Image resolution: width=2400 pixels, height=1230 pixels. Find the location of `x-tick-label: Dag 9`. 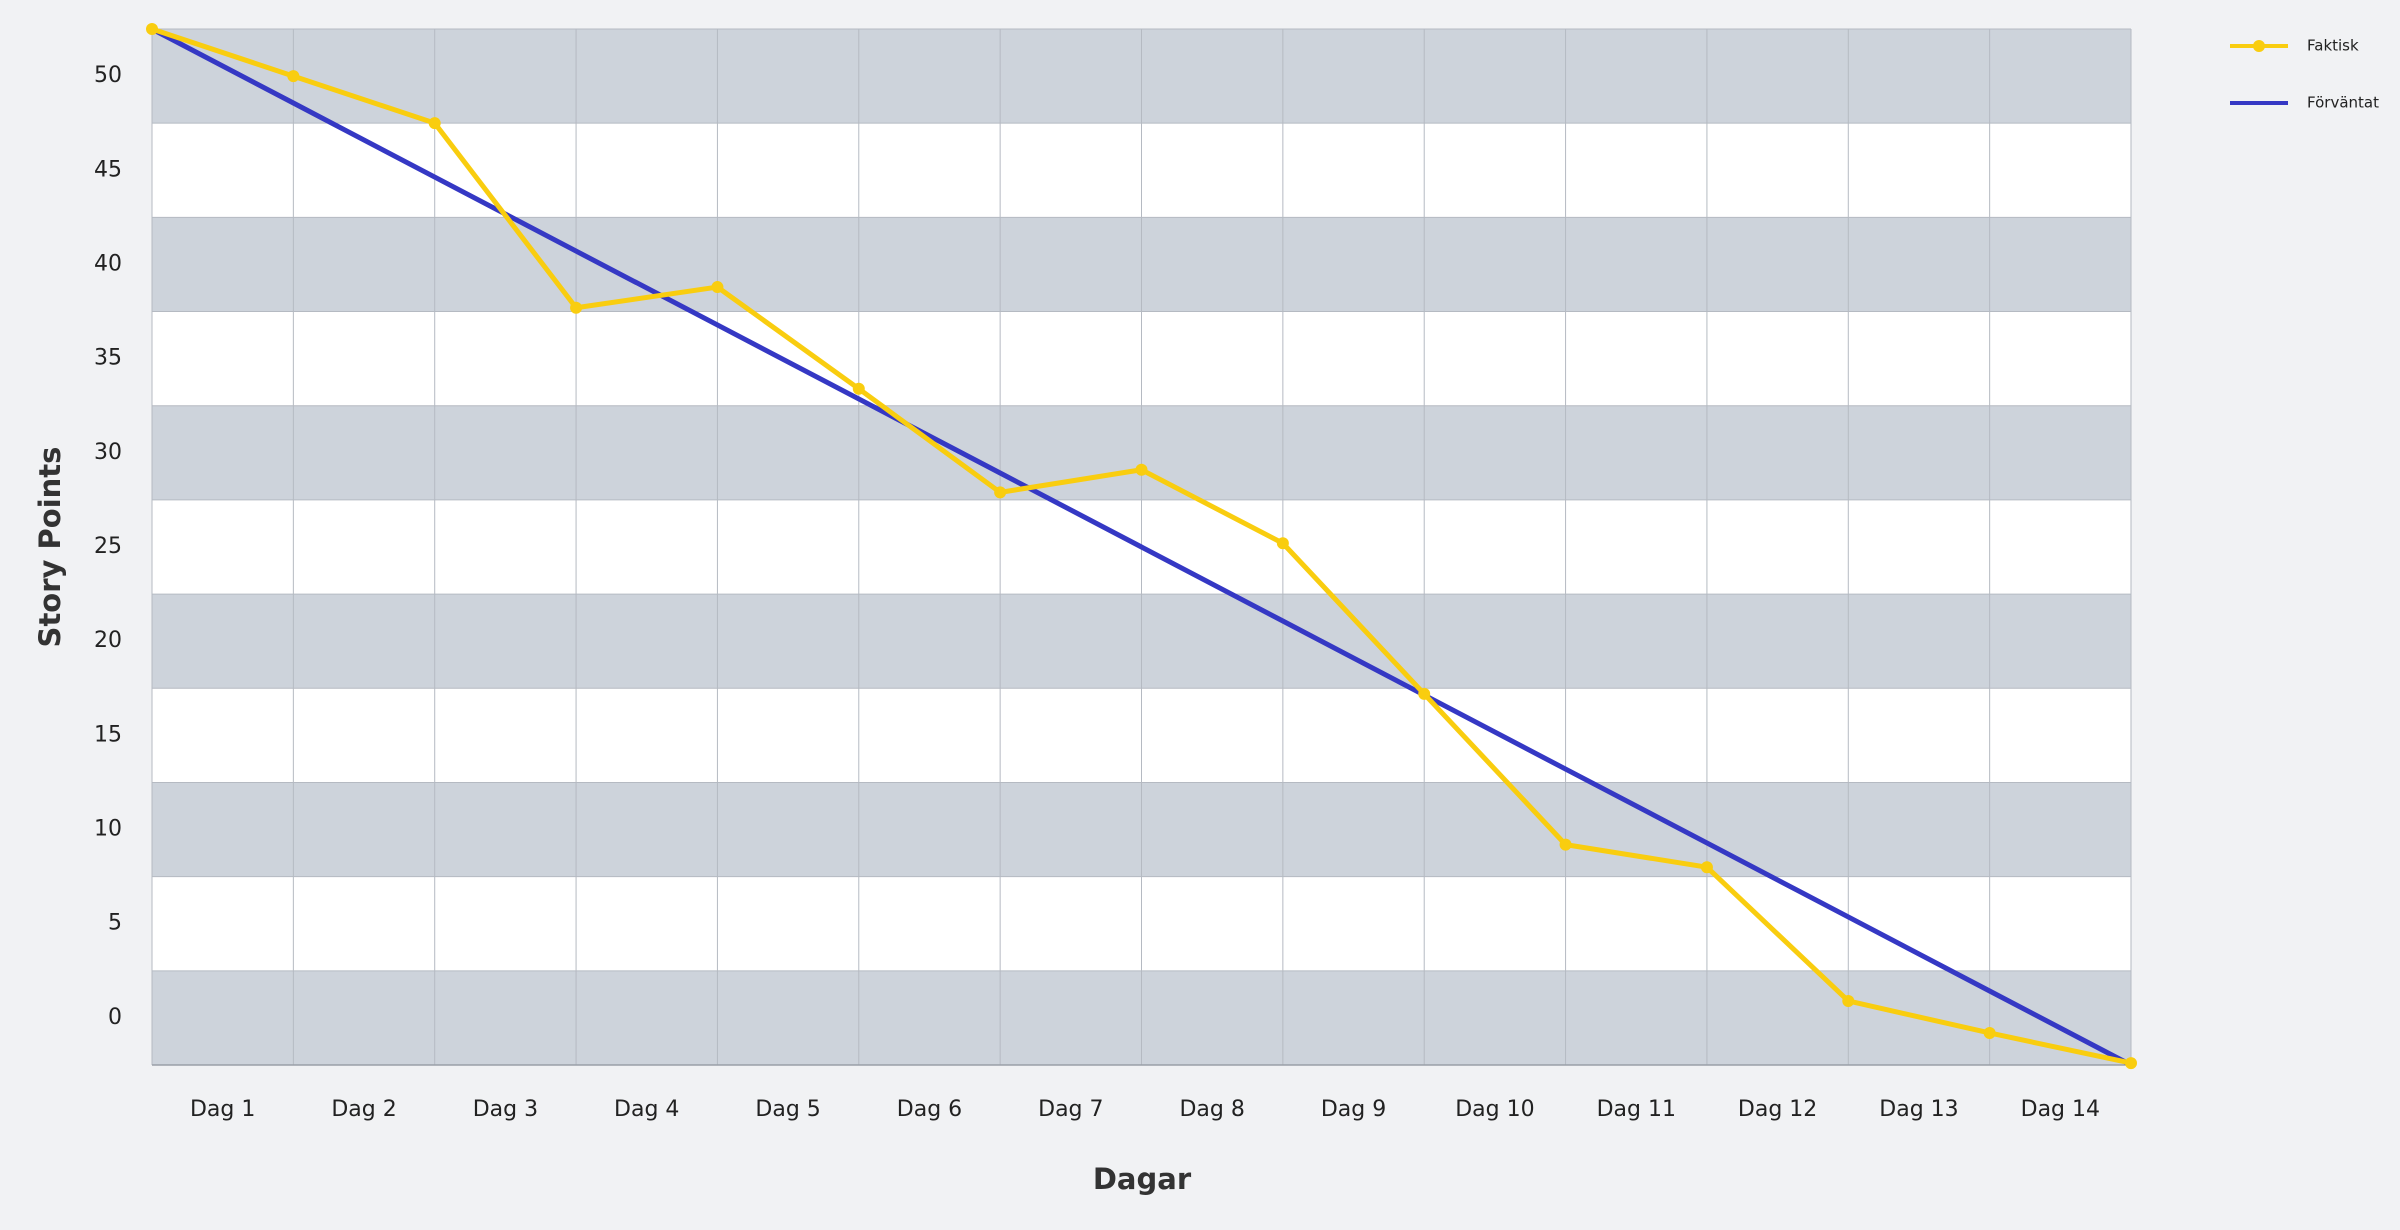

x-tick-label: Dag 9 is located at coordinates (1353, 1109).